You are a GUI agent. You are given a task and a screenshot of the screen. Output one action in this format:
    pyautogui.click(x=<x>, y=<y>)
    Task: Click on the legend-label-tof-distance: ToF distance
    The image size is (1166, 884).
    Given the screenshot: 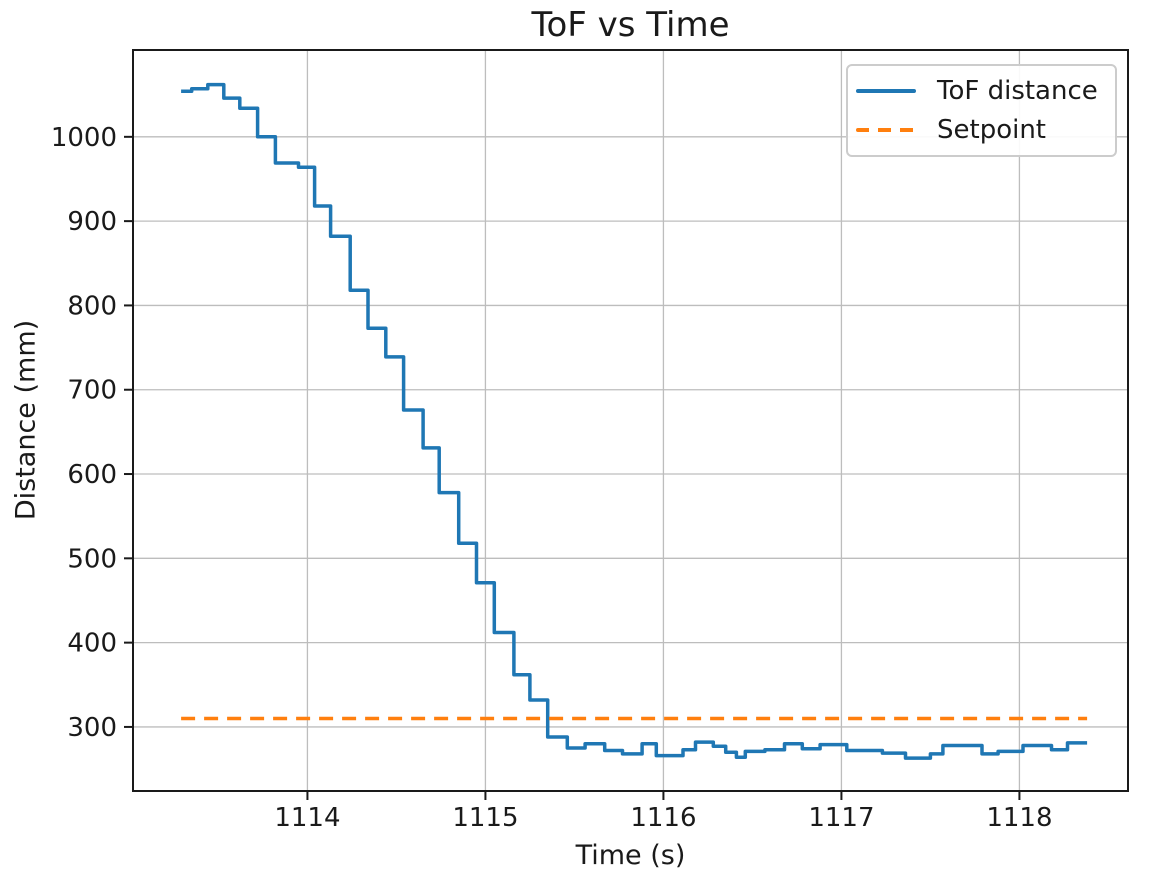 What is the action you would take?
    pyautogui.click(x=1017, y=91)
    